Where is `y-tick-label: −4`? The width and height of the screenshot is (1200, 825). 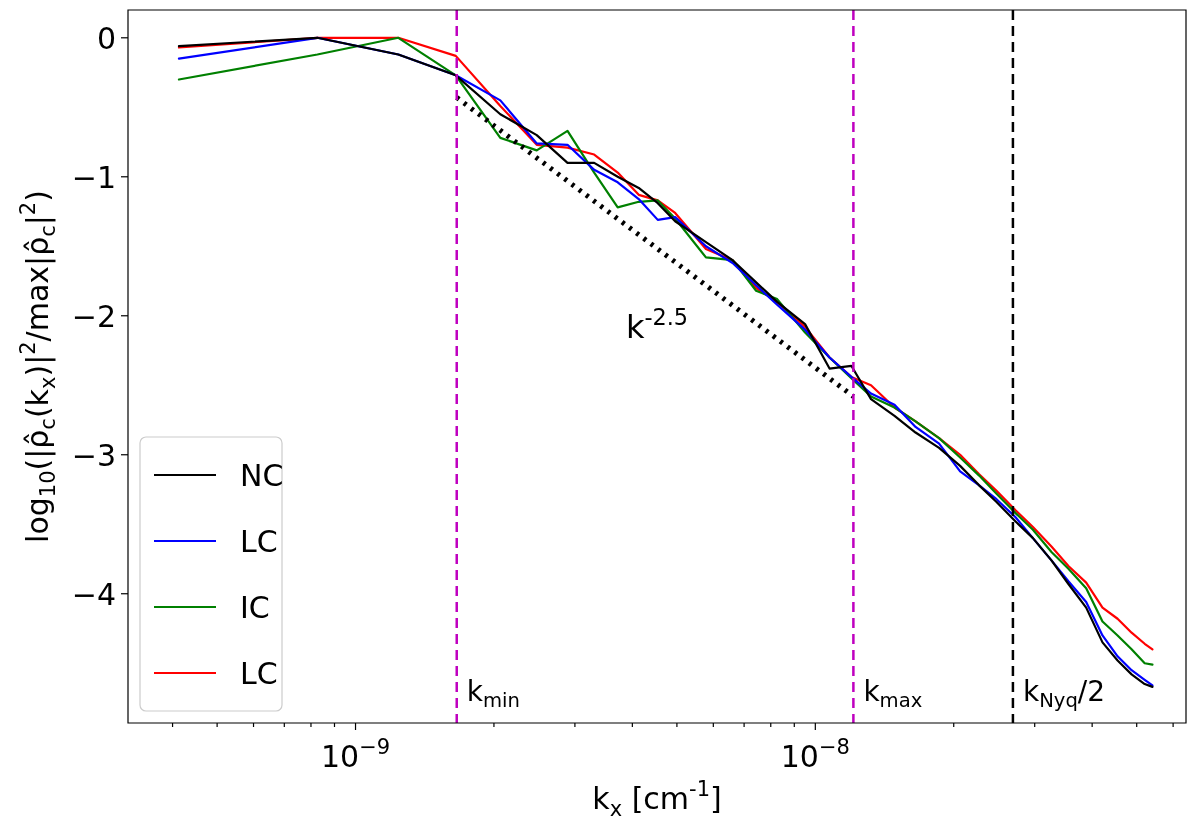 y-tick-label: −4 is located at coordinates (94, 594).